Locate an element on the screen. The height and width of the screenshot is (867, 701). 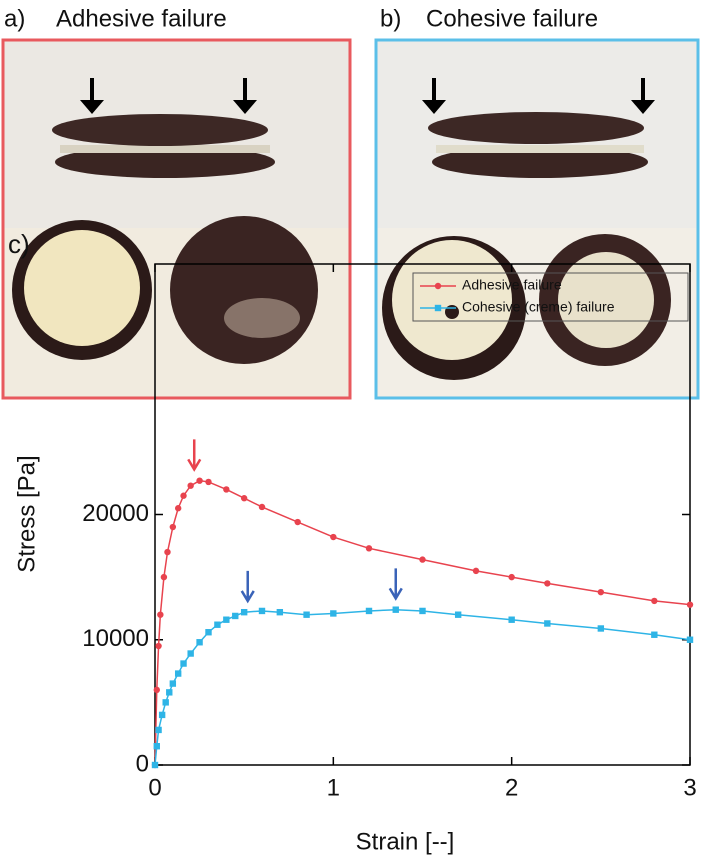
y-tick-label: 0 is located at coordinates (142, 763).